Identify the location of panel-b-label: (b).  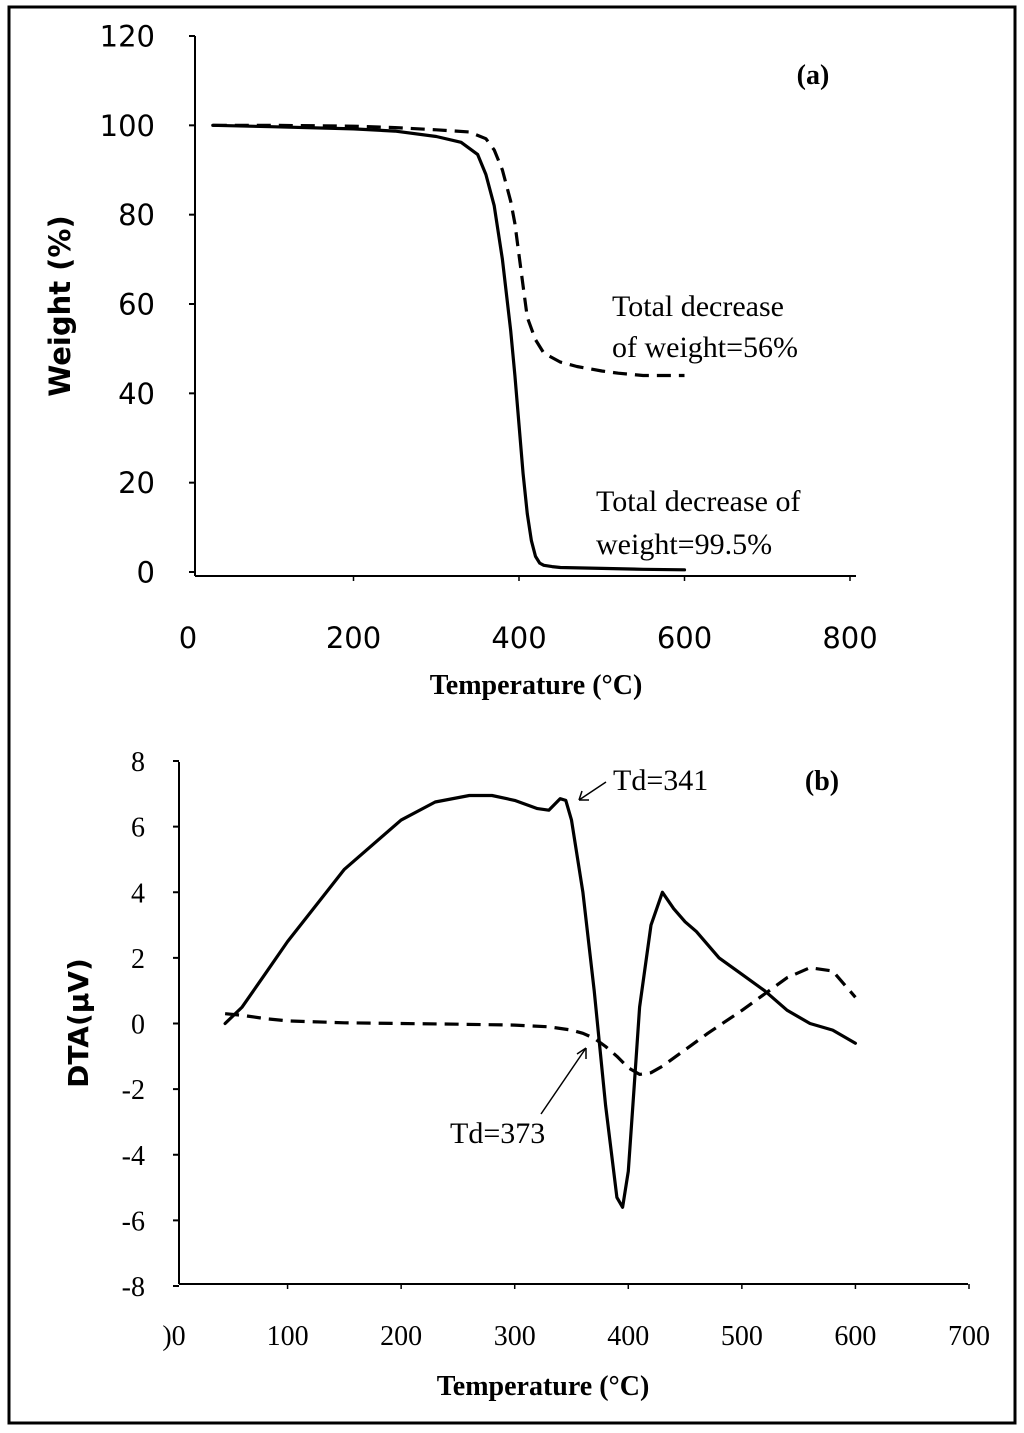
(822, 781).